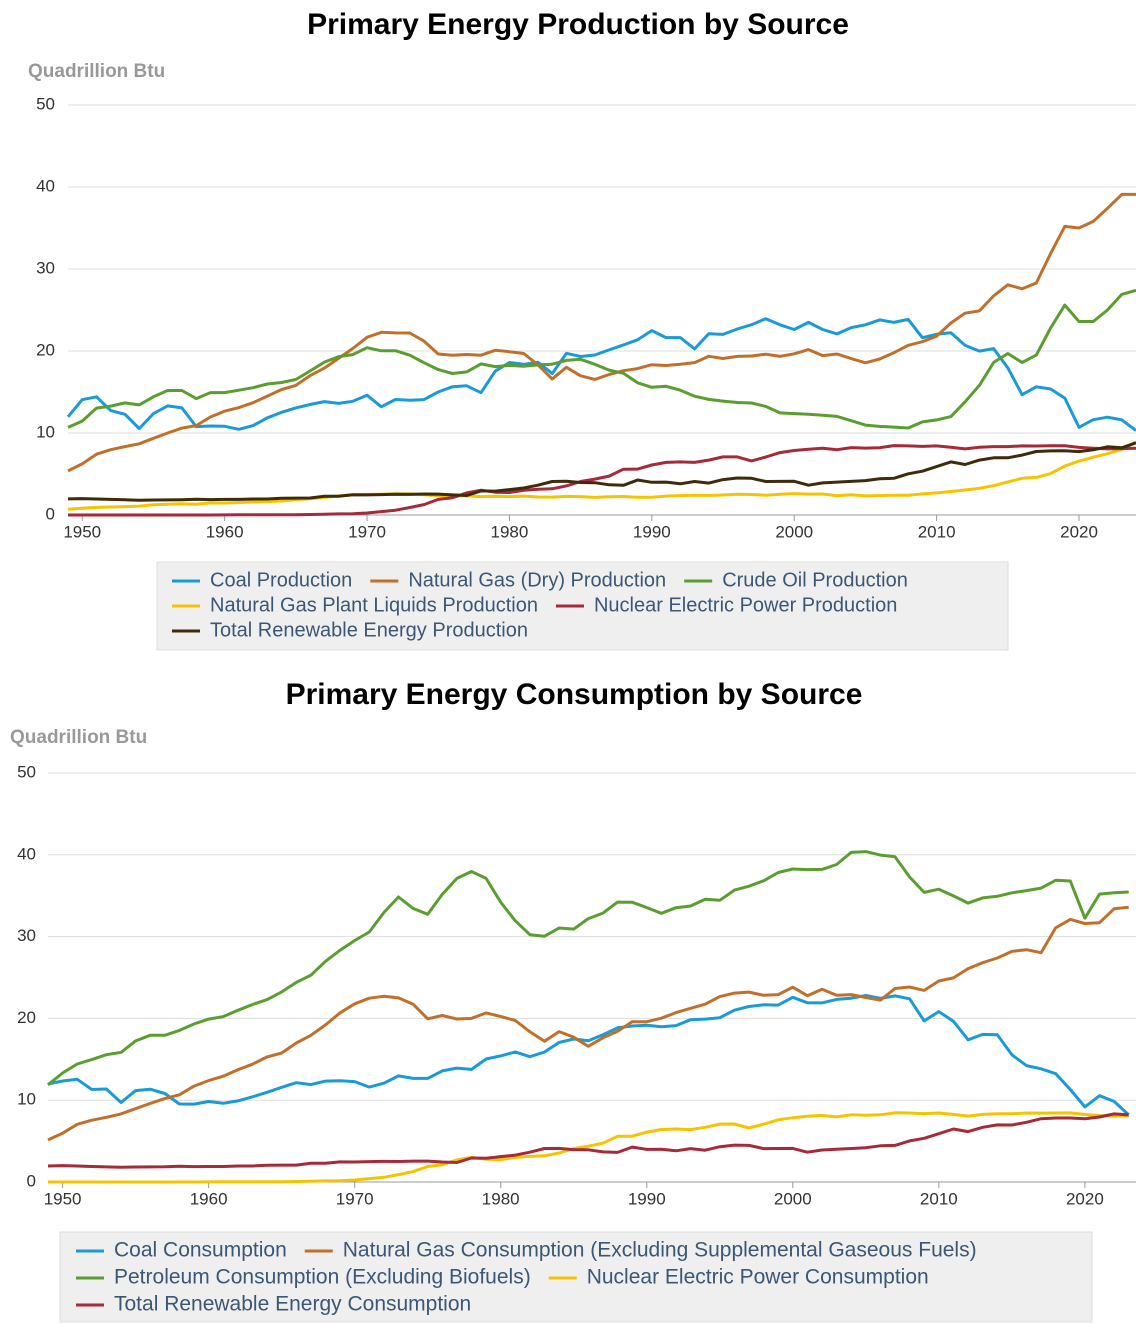 The width and height of the screenshot is (1136, 1323). Describe the element at coordinates (369, 630) in the screenshot. I see `legend-label: Total Renewable Energy Production` at that location.